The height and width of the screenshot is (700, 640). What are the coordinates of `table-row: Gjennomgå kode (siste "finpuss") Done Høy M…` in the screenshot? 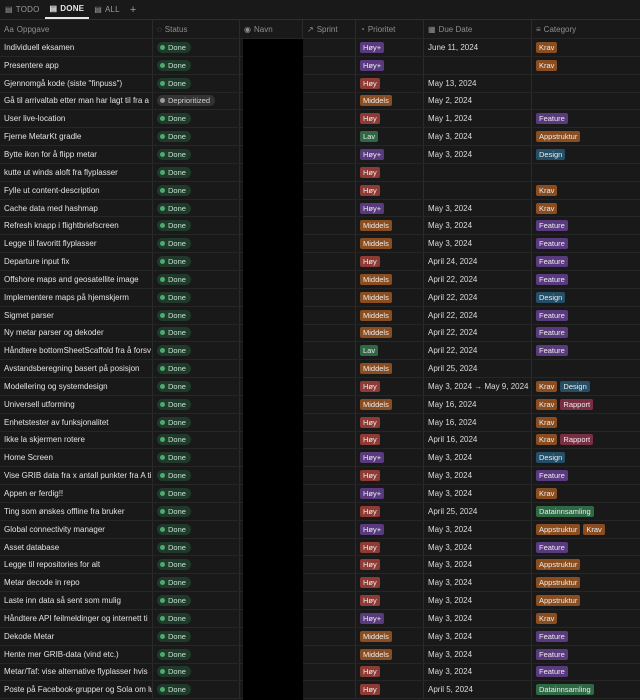 It's located at (320, 83).